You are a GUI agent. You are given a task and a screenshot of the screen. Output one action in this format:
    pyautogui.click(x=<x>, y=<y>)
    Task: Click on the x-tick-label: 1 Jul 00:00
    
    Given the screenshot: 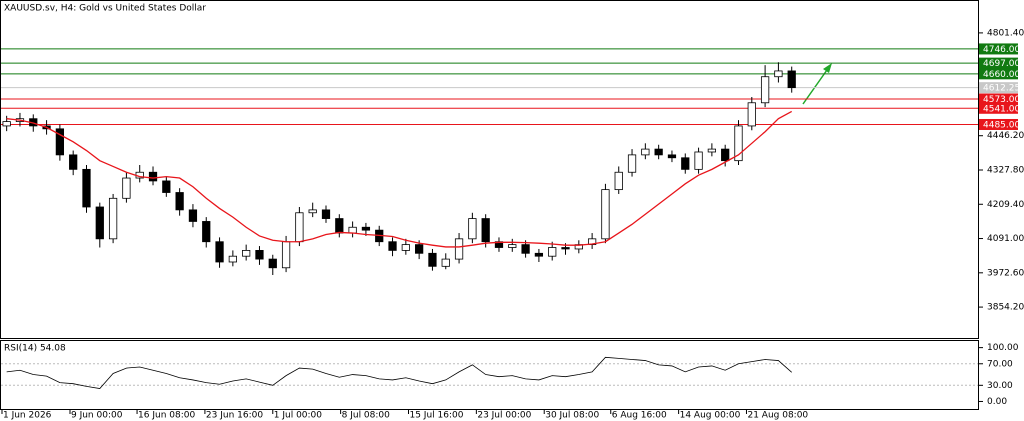 What is the action you would take?
    pyautogui.click(x=298, y=416)
    